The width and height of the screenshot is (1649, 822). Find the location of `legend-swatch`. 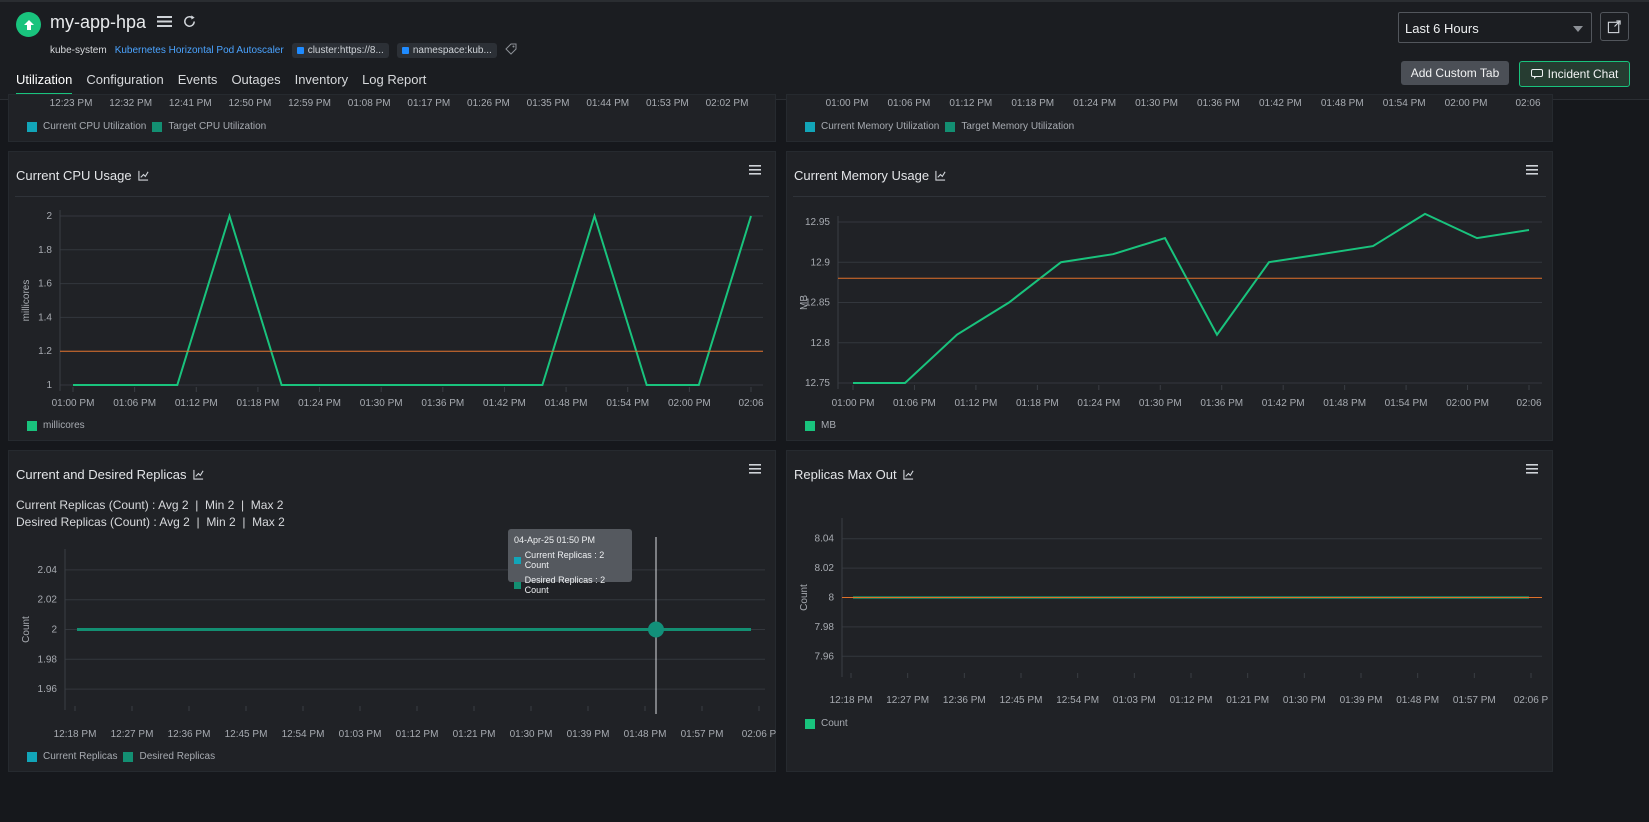

legend-swatch is located at coordinates (810, 723).